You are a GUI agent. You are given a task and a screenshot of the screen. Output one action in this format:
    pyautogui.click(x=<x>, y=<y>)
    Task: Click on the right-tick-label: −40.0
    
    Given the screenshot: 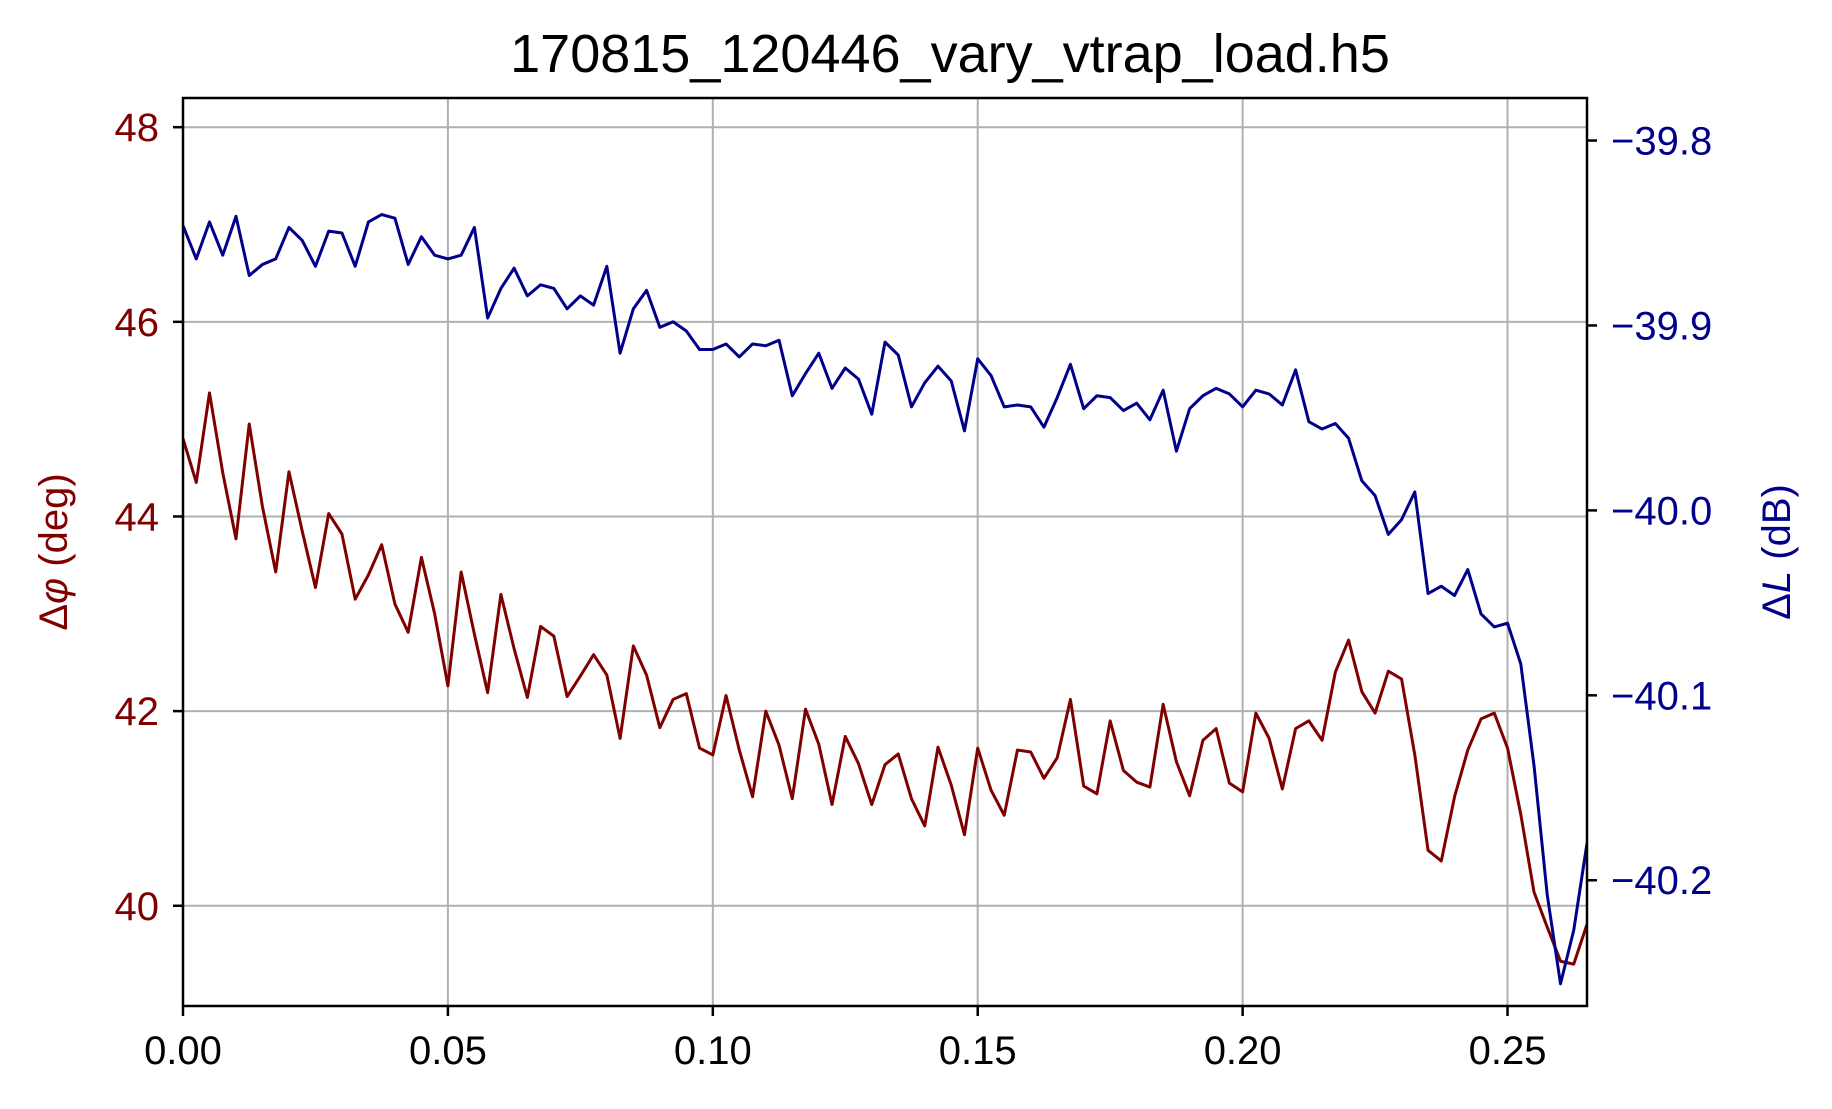 What is the action you would take?
    pyautogui.click(x=1661, y=511)
    